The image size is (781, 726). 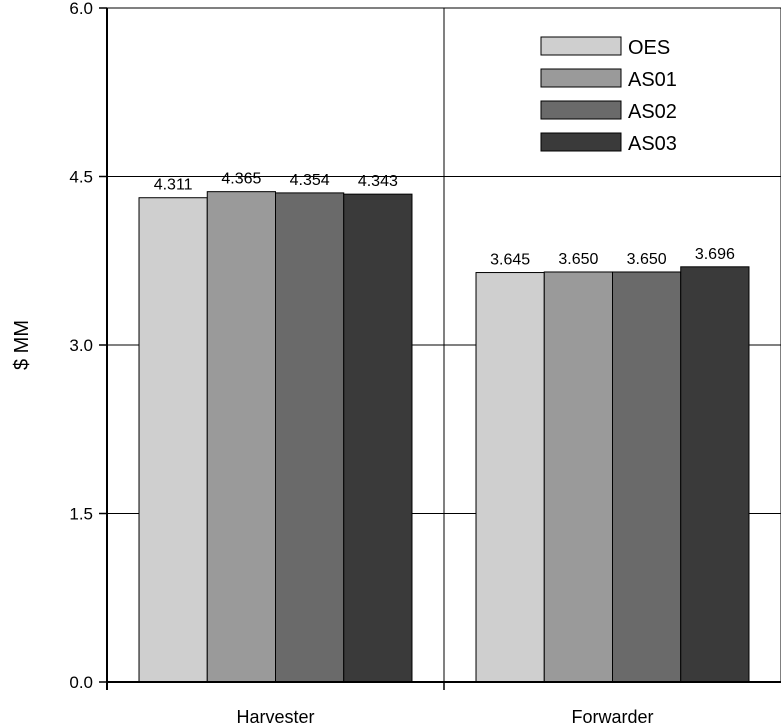 What do you see at coordinates (81, 9) in the screenshot?
I see `y-tick-label: 6.0` at bounding box center [81, 9].